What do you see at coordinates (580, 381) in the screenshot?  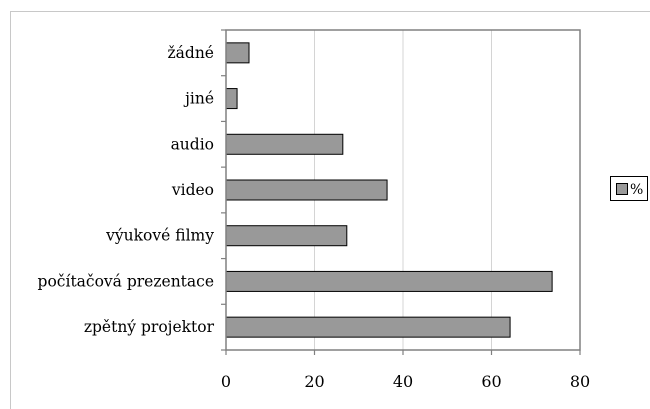 I see `x-tick-label: 80` at bounding box center [580, 381].